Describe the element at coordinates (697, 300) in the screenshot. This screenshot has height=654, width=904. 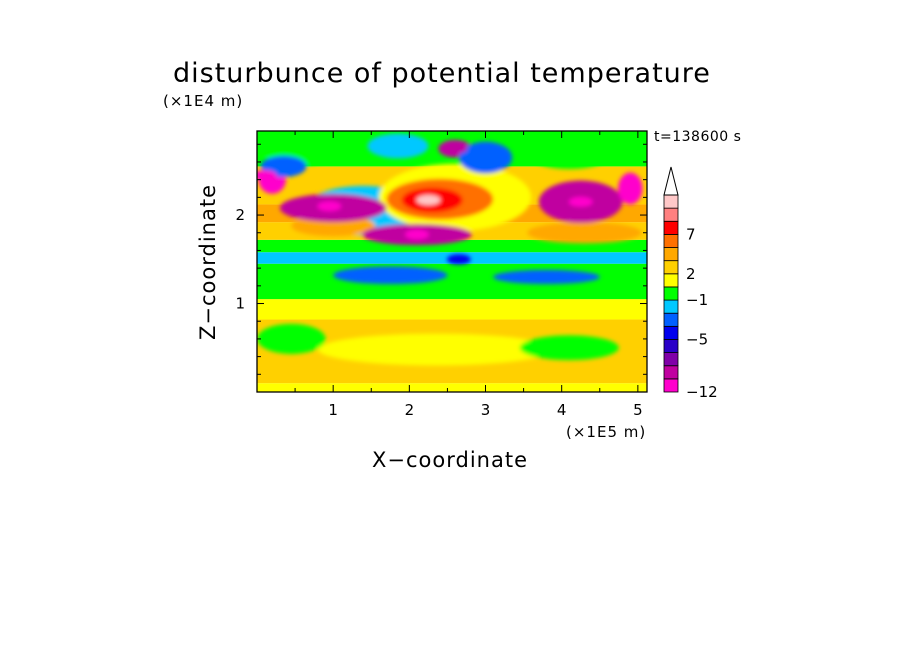
I see `colorbar-label: −1` at that location.